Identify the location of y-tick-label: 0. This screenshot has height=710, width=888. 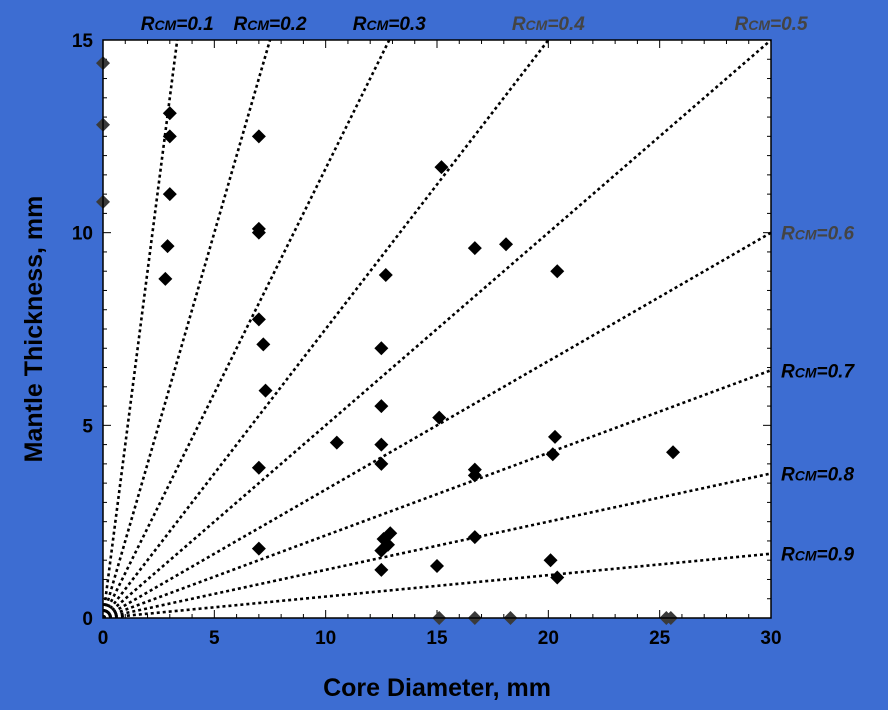
(87, 619).